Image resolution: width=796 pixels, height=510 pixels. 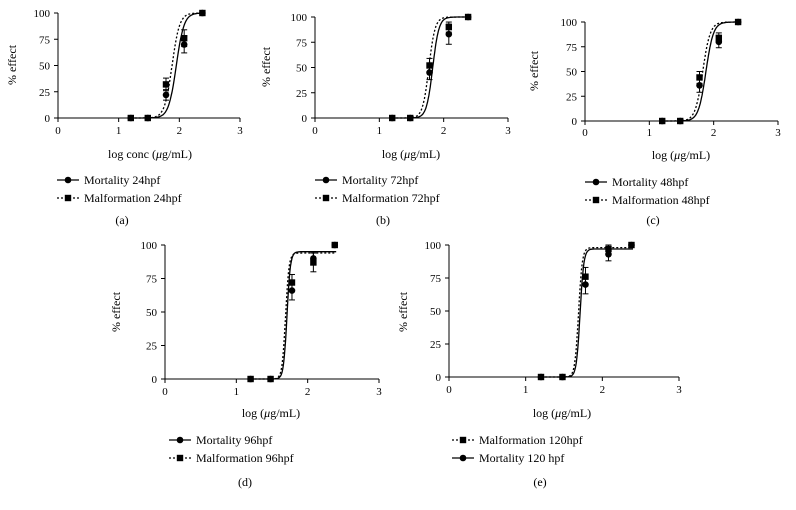 What do you see at coordinates (245, 482) in the screenshot?
I see `panel-label: (d)` at bounding box center [245, 482].